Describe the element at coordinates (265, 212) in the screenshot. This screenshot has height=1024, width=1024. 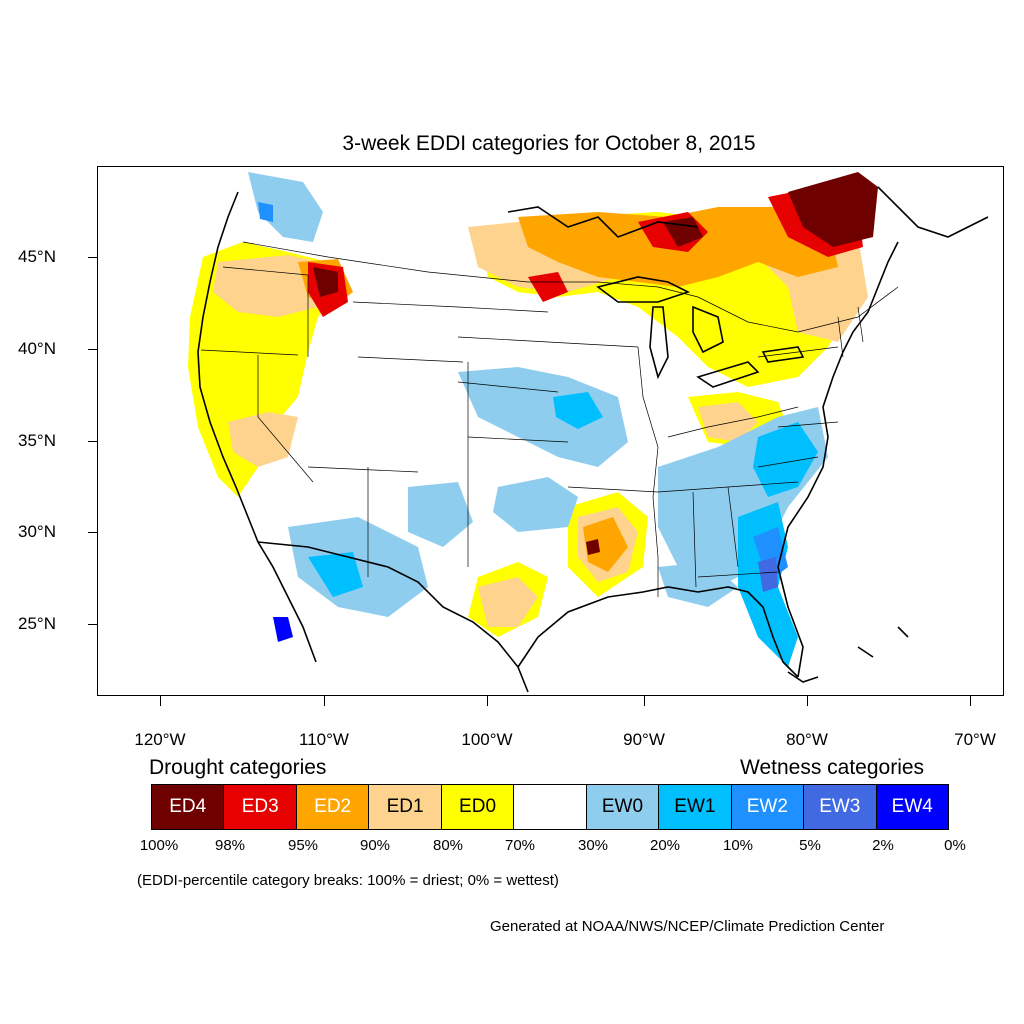
I see `ew2-area-washington` at that location.